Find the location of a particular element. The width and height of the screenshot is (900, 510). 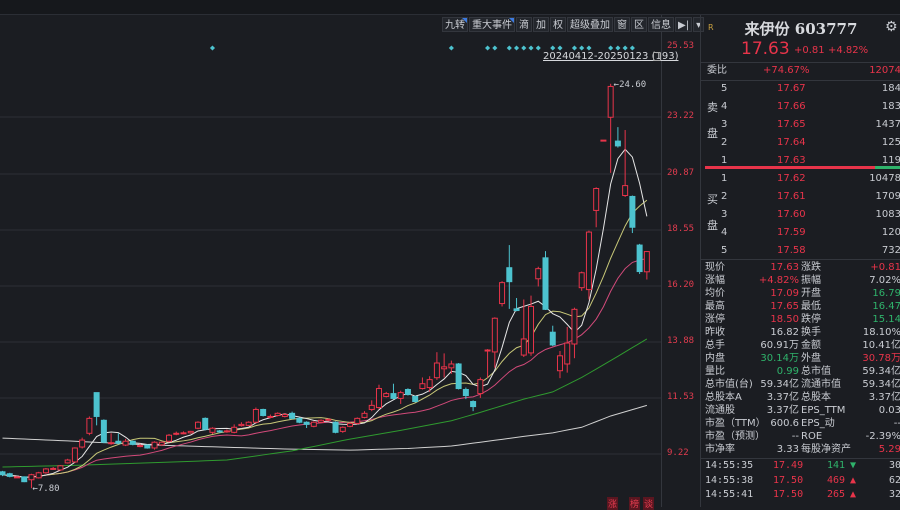

gear-icon: ⚙ is located at coordinates (891, 27).